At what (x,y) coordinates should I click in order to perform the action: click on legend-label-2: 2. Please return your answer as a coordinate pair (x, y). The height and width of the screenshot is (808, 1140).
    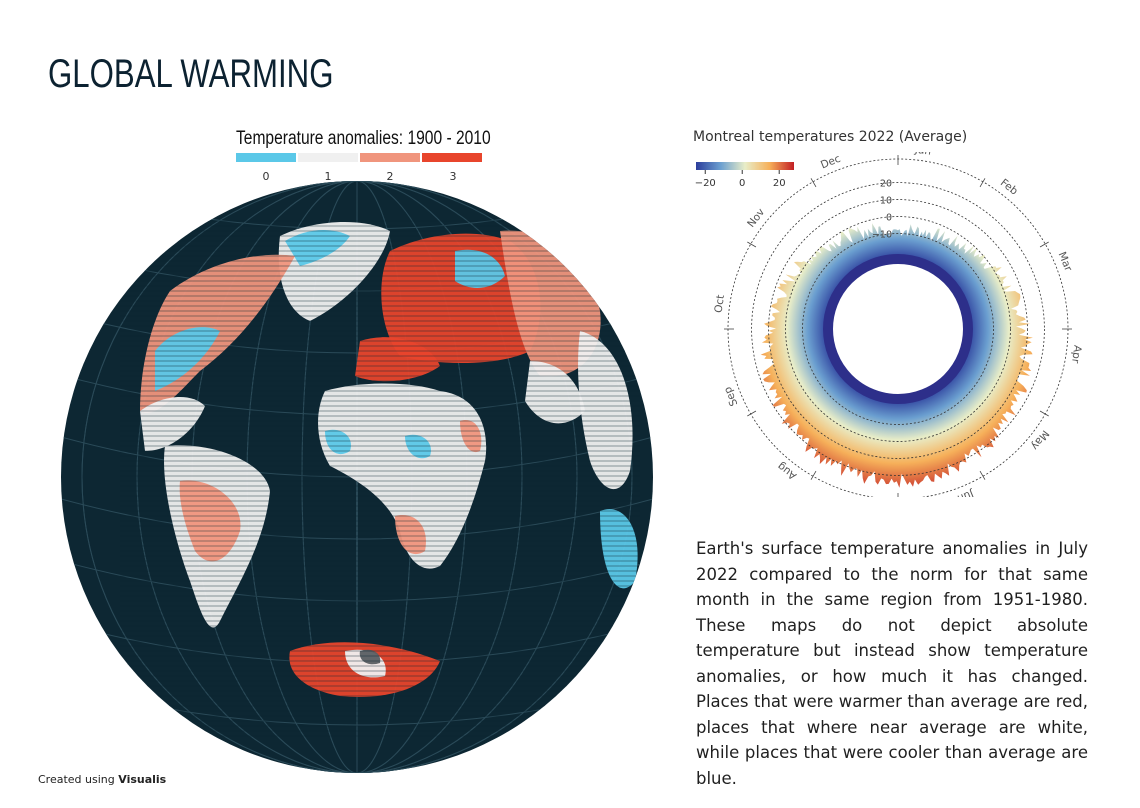
    Looking at the image, I should click on (390, 176).